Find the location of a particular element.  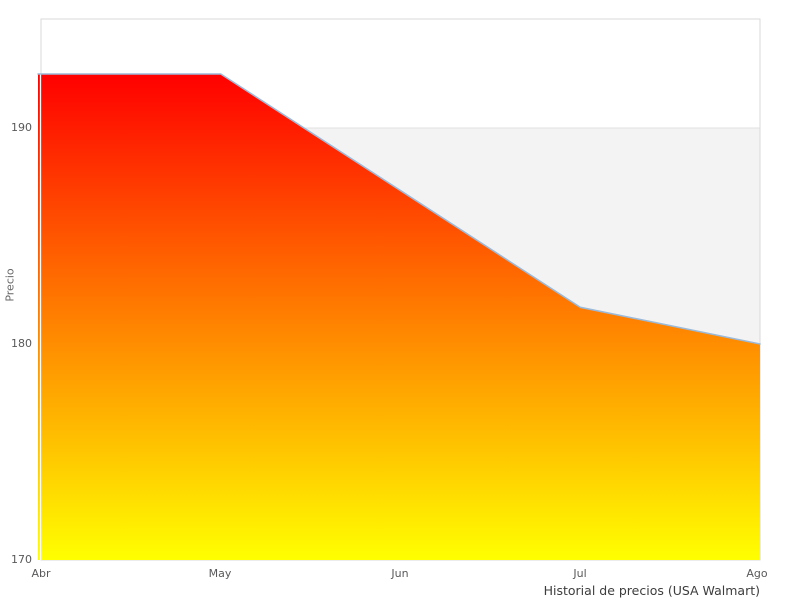

x-tick-label-jun: Jun is located at coordinates (400, 573).